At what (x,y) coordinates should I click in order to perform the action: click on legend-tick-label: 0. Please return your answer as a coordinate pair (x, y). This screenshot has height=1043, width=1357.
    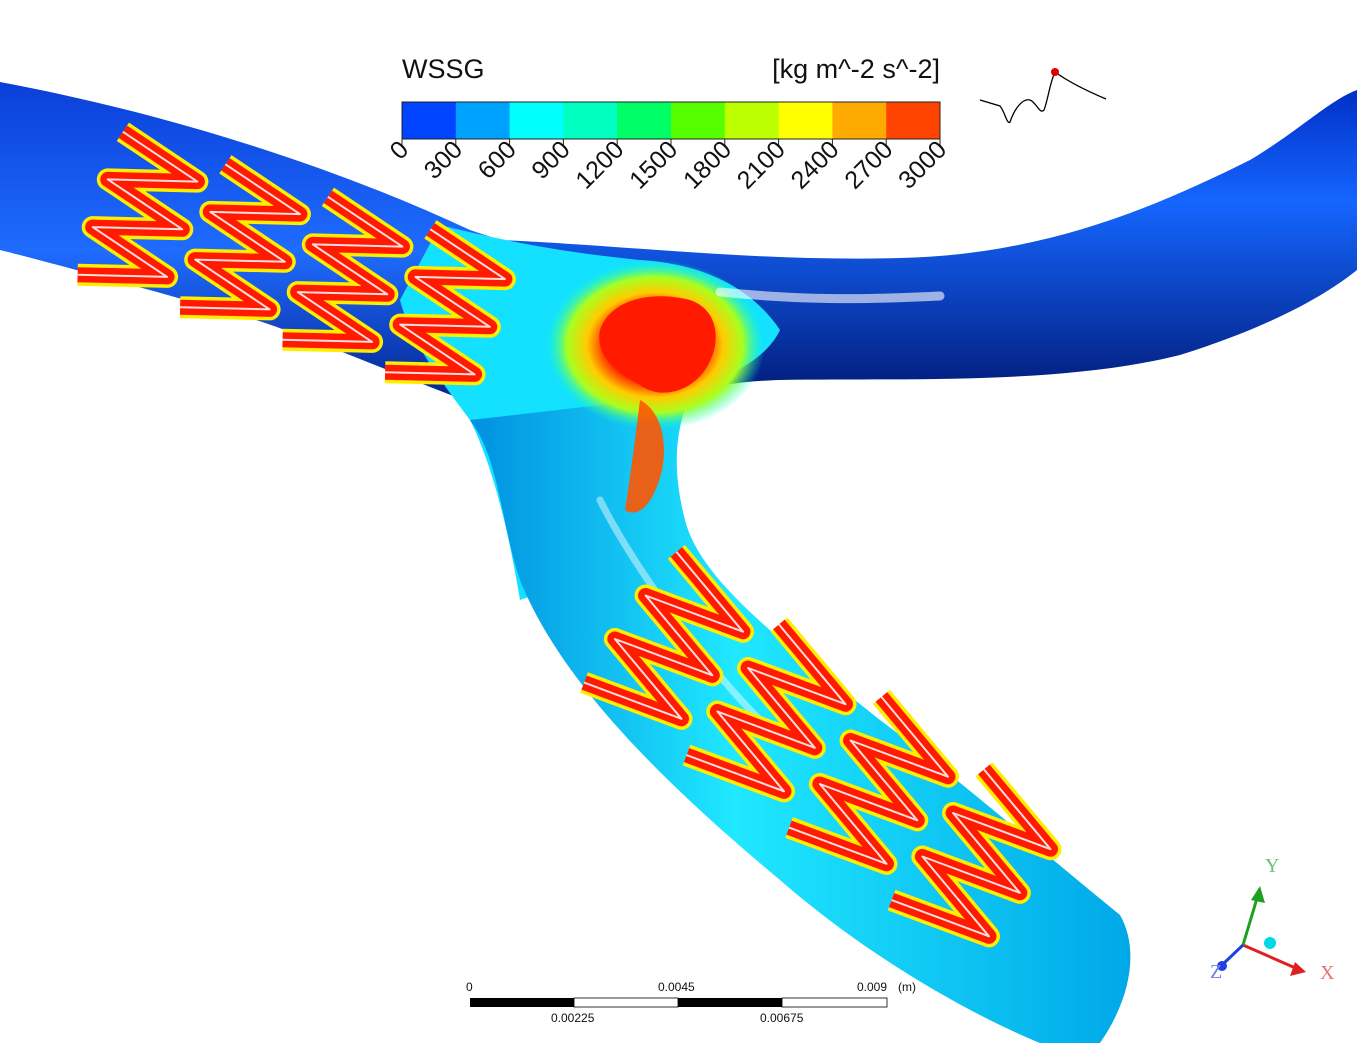
    Looking at the image, I should click on (400, 150).